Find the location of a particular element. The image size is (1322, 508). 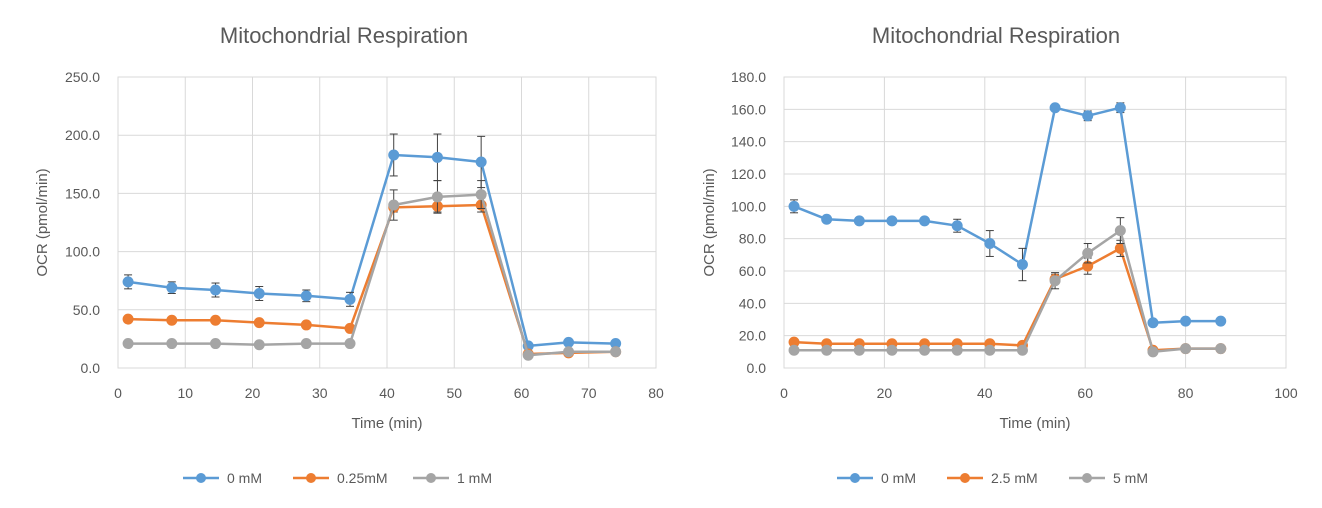

y-tick-label: 160.0 is located at coordinates (748, 109).